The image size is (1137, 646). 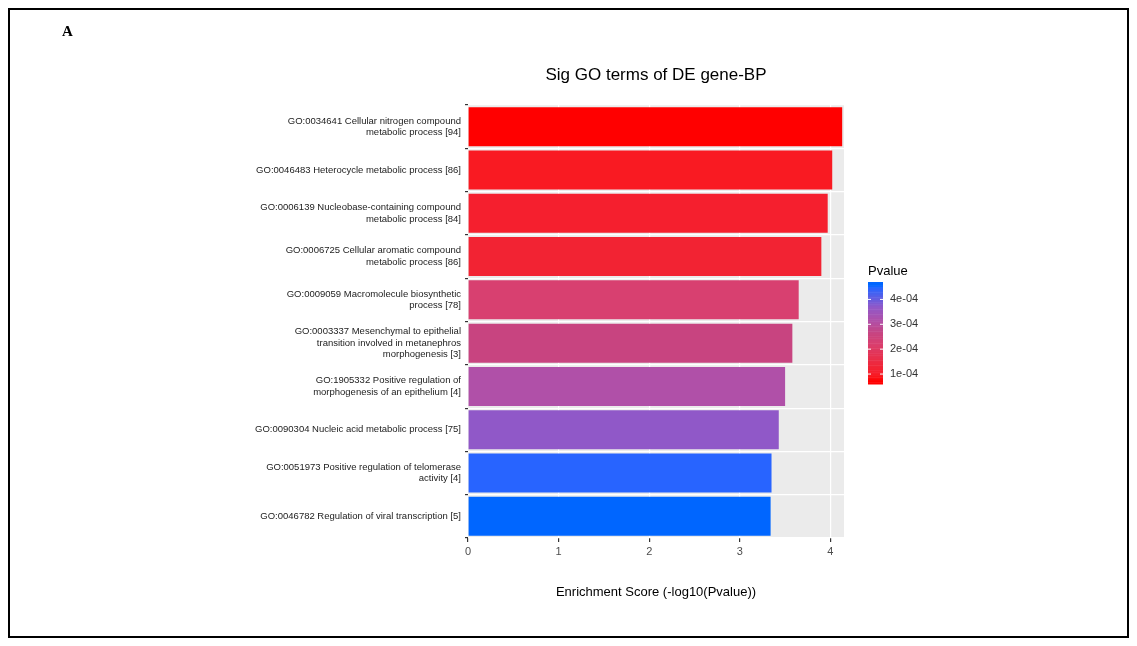 What do you see at coordinates (358, 429) in the screenshot?
I see `y-tick-label: GO:0090304 Nucleic acid metabolic process [75]` at bounding box center [358, 429].